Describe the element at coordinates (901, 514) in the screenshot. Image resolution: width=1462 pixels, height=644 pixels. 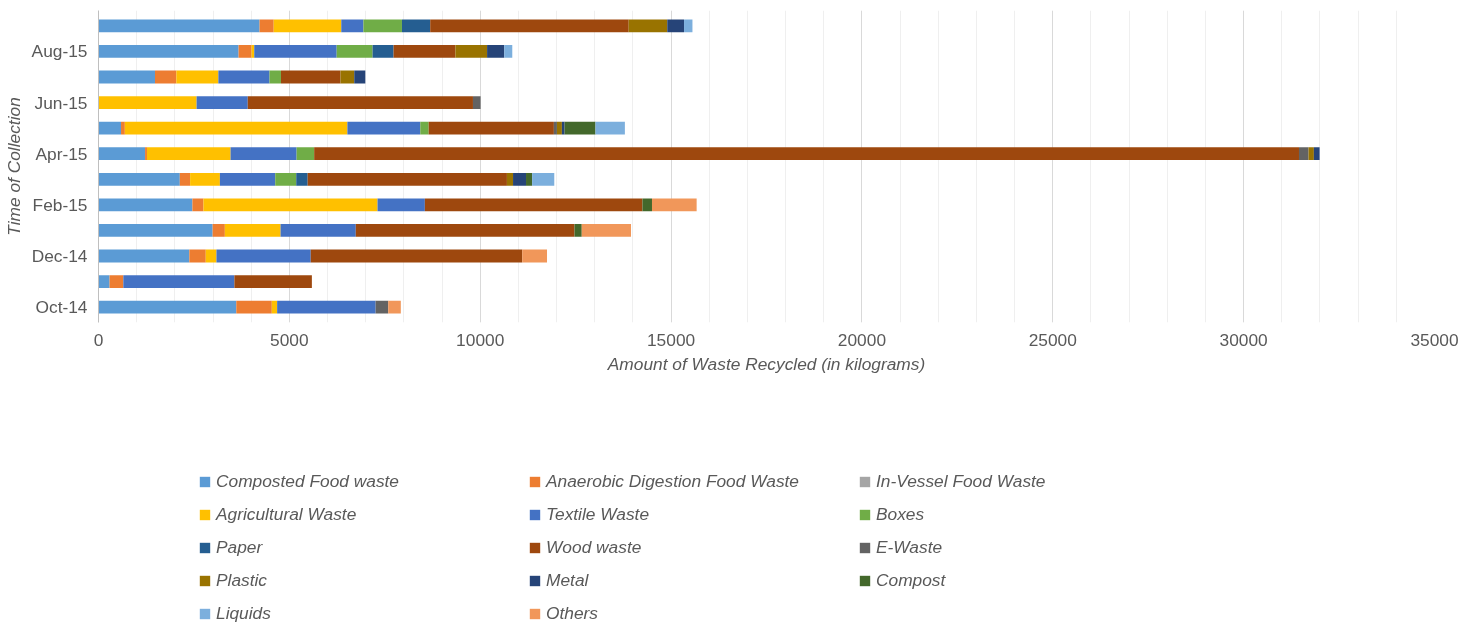
I see `legend-label: Boxes` at that location.